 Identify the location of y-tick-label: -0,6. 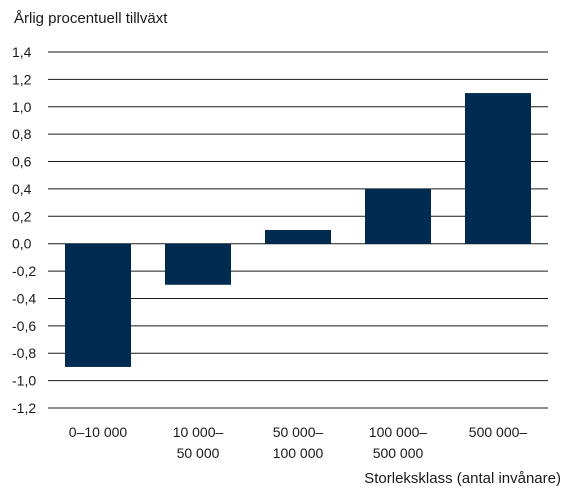
(24, 326).